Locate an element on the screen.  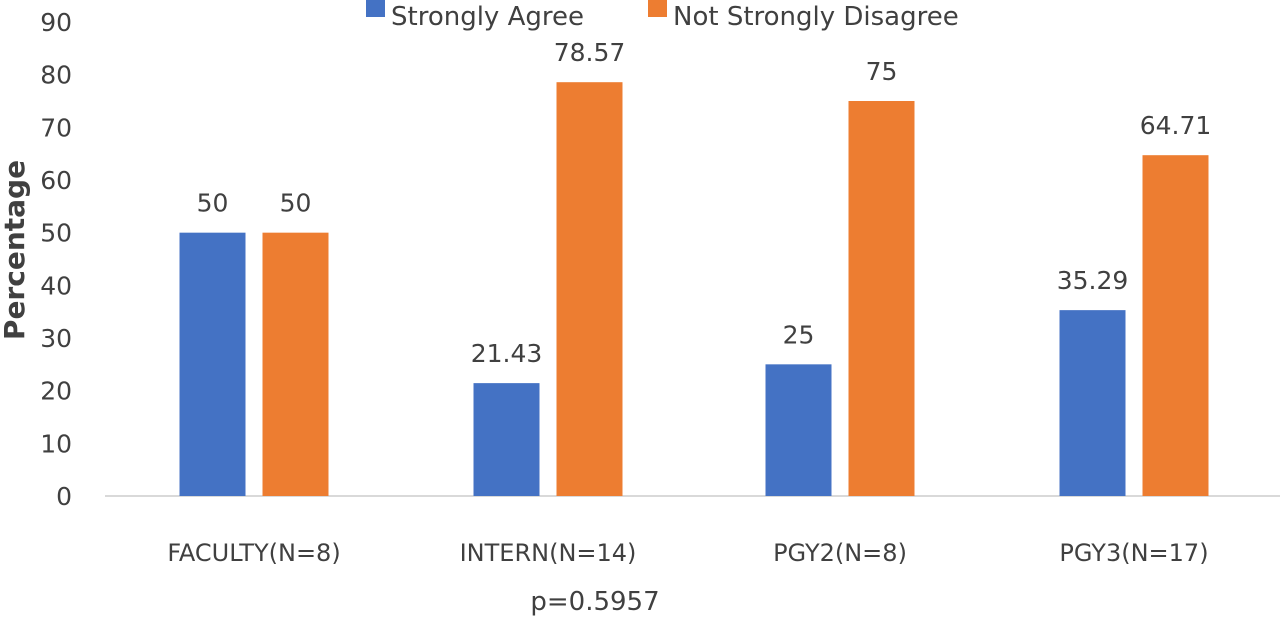
legend: Strongly Agree Not Strongly Disagree is located at coordinates (662, 16).